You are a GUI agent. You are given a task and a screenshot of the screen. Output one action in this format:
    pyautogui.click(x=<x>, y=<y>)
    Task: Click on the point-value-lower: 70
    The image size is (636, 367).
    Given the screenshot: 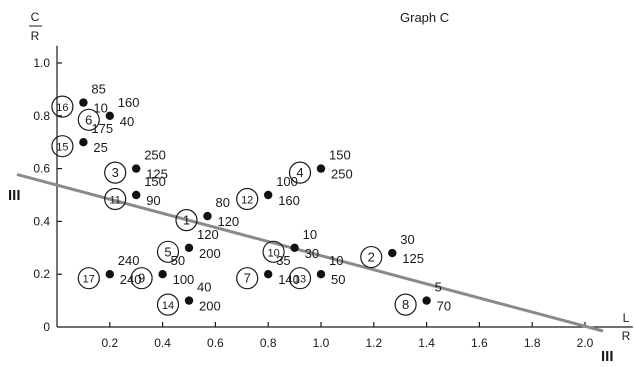 What is the action you would take?
    pyautogui.click(x=444, y=306)
    